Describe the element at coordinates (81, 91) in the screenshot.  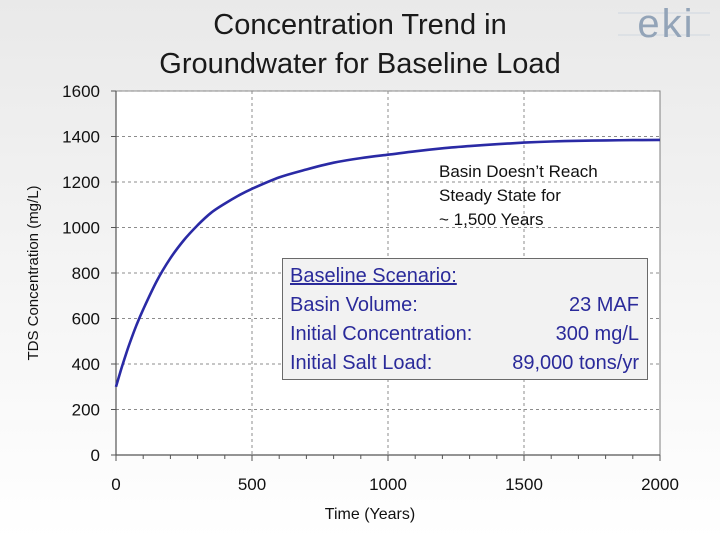
I see `y-tick-label: 1600` at that location.